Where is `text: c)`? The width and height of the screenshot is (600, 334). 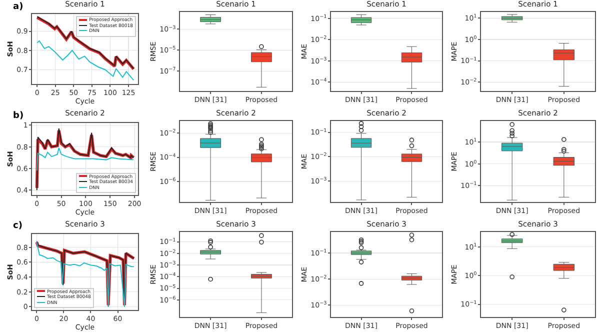 text: c) is located at coordinates (17, 226).